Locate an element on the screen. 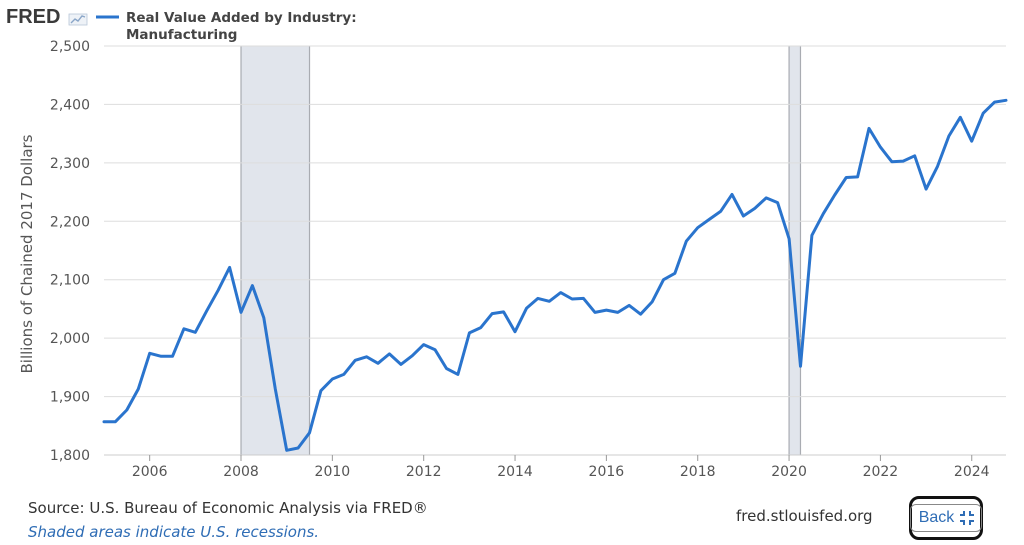 The image size is (1024, 545). y-tick-label: 2,500 is located at coordinates (70, 47).